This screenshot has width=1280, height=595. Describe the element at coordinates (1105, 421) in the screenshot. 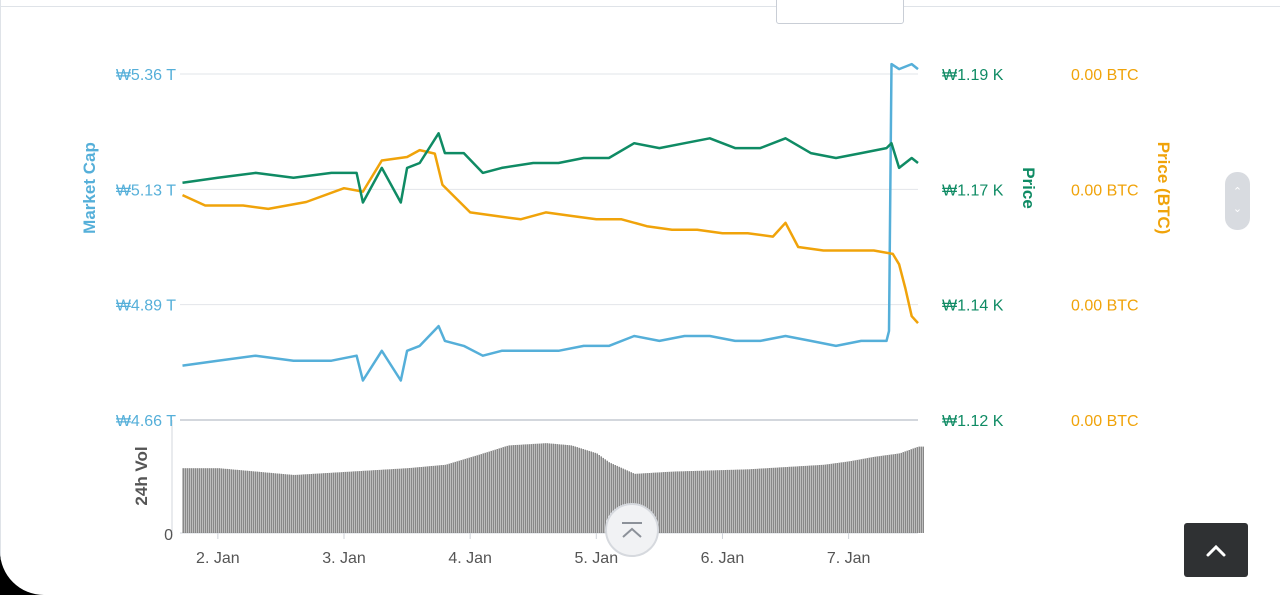

I see `price-btc-tick-label: 0.00 BTC` at that location.